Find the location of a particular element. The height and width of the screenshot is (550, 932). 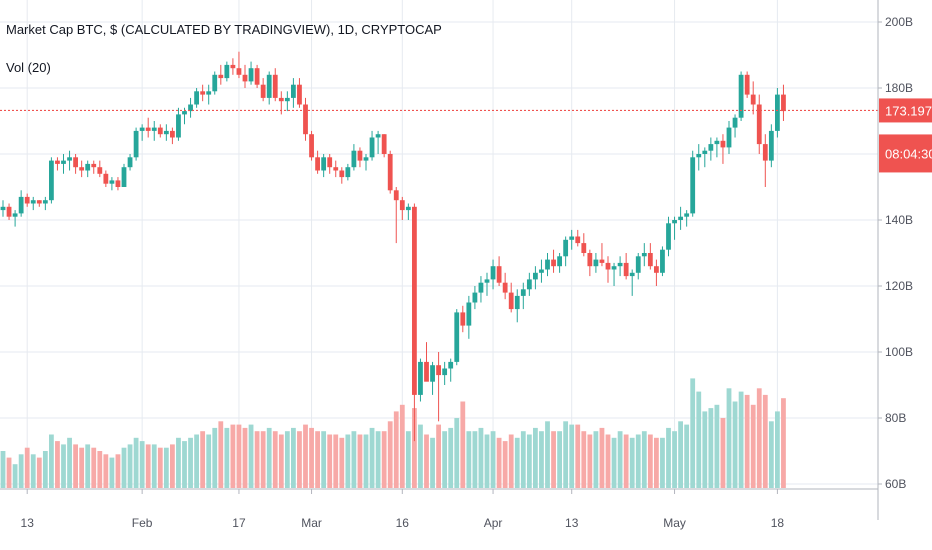

x-tick-label: 16 is located at coordinates (403, 523).